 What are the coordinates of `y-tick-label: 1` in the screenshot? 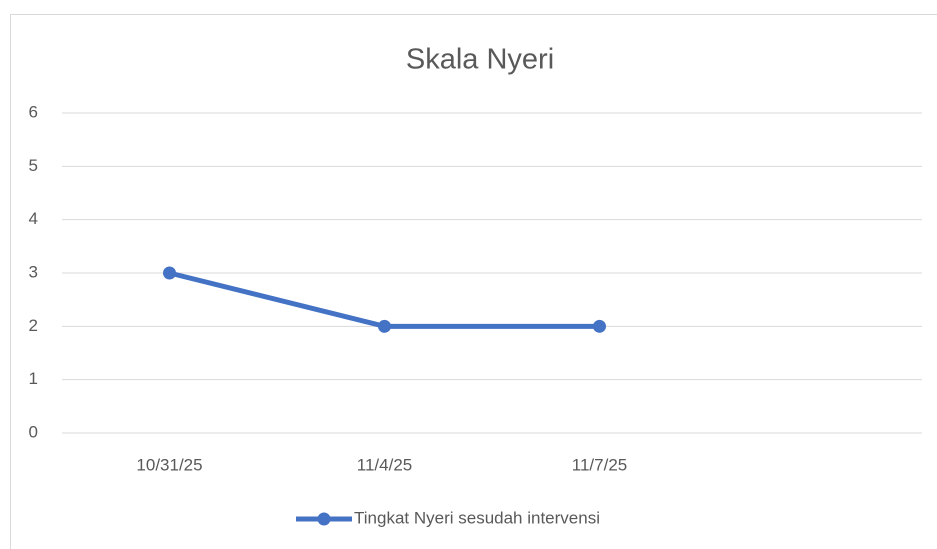 It's located at (33, 378).